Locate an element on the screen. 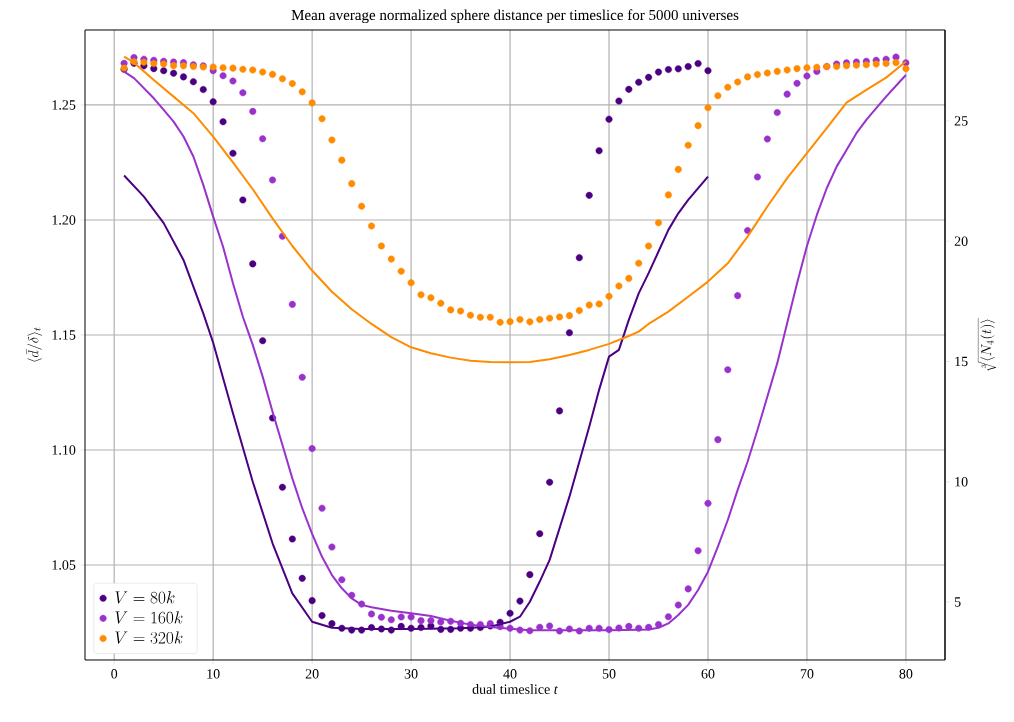  legend-label: $V=80k$ is located at coordinates (145, 597).